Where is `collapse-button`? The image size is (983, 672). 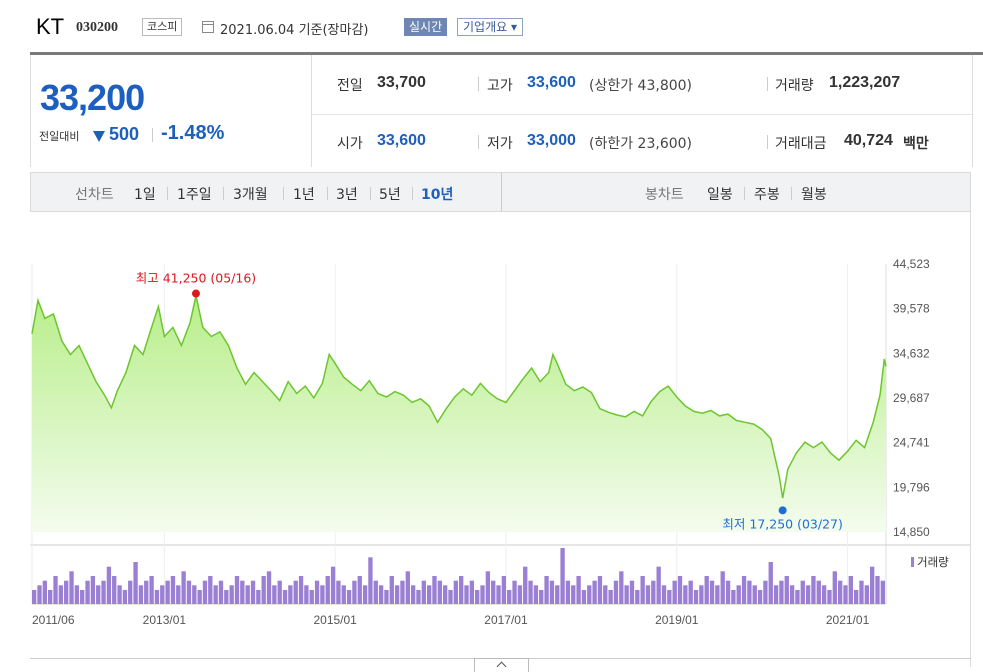 collapse-button is located at coordinates (501, 665).